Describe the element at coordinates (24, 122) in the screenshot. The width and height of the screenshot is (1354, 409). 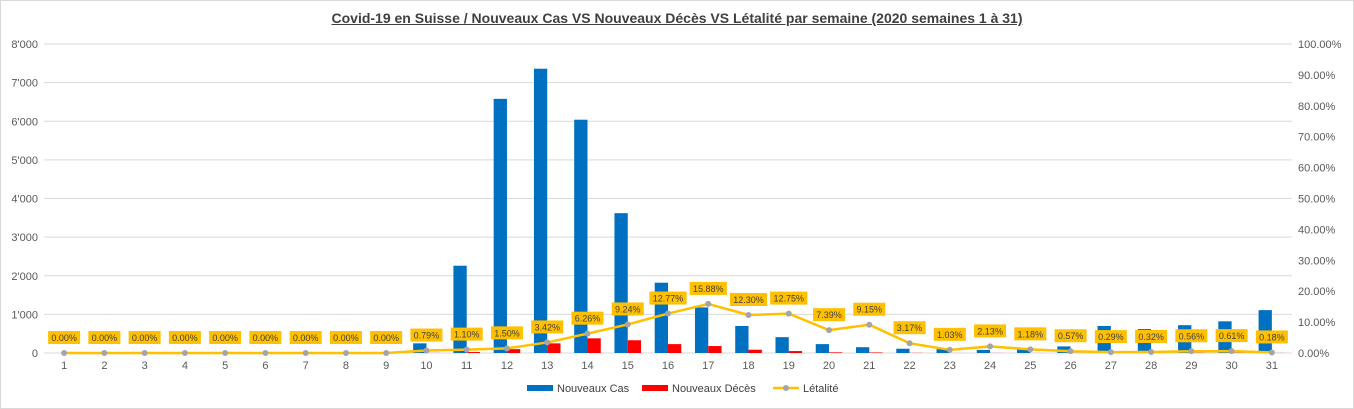
I see `left-tick-label: 6'000` at that location.